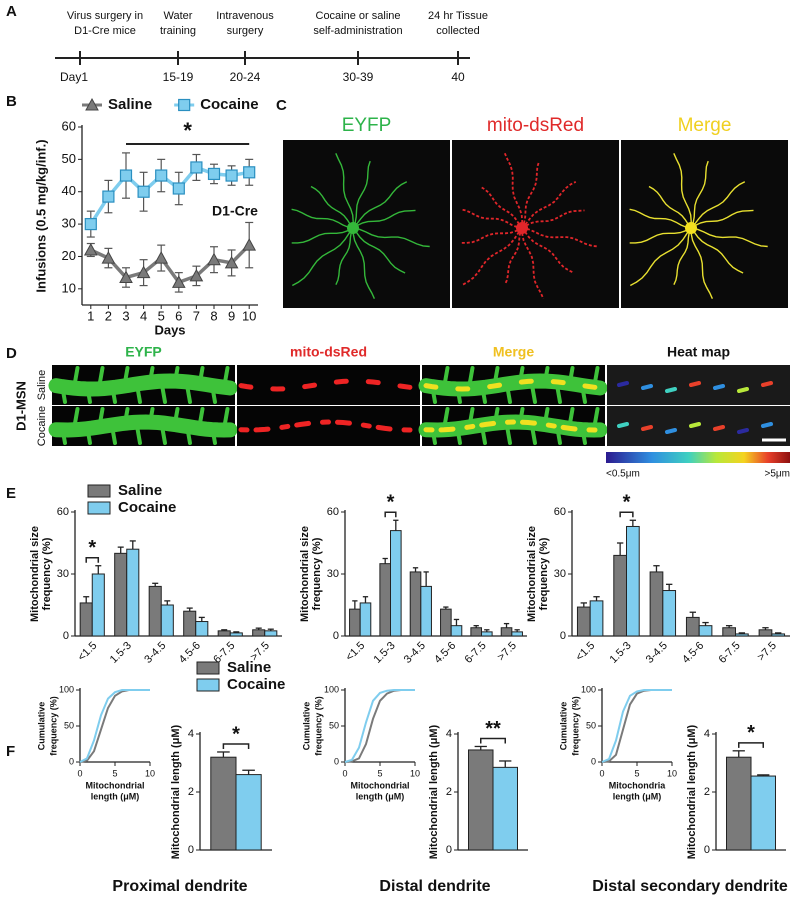  I want to click on timeline-event: Intravenous, so click(245, 16).